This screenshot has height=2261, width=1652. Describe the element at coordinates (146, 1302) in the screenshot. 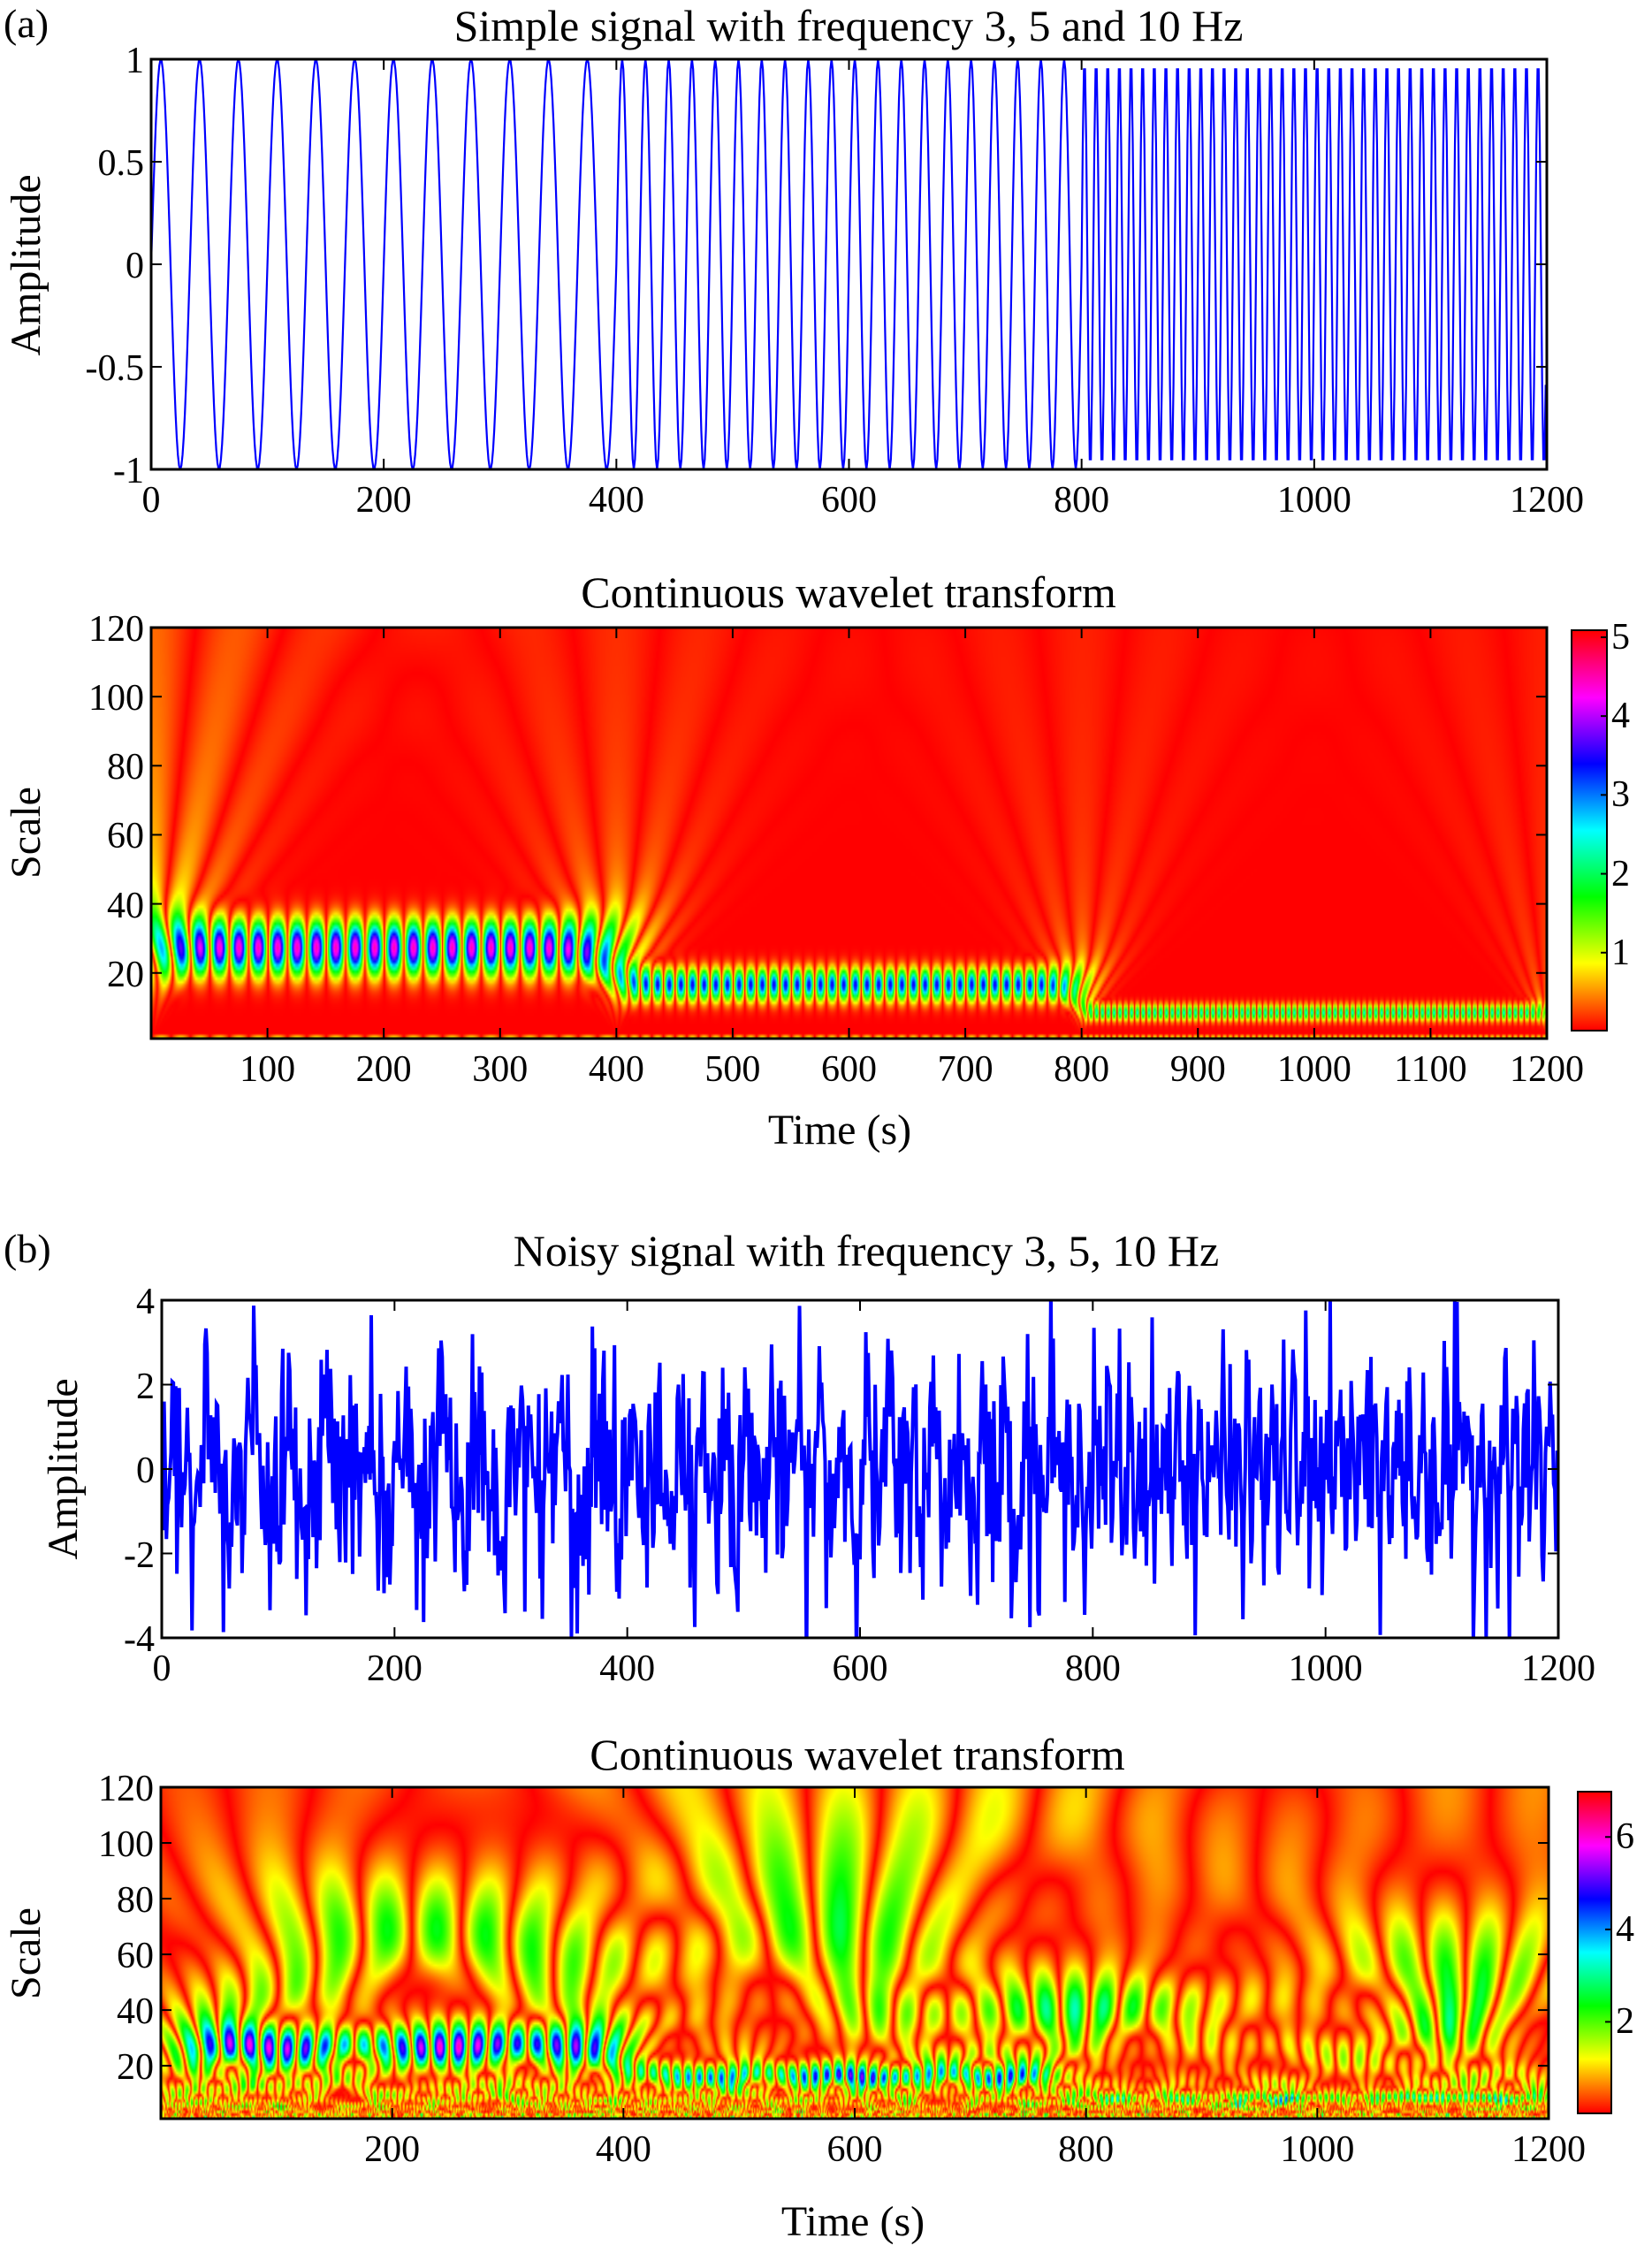

I see `y-tick-label: 4` at that location.